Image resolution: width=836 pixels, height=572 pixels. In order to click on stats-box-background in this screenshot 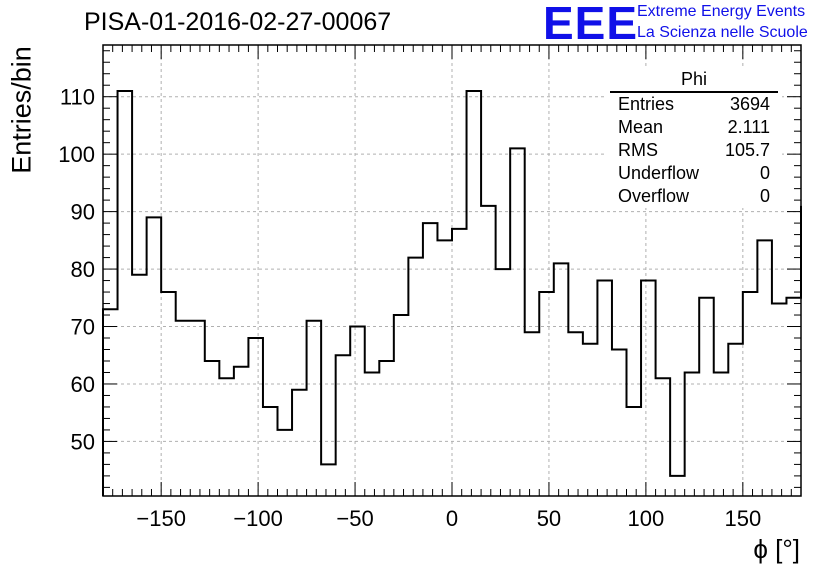, I will do `click(694, 137)`.